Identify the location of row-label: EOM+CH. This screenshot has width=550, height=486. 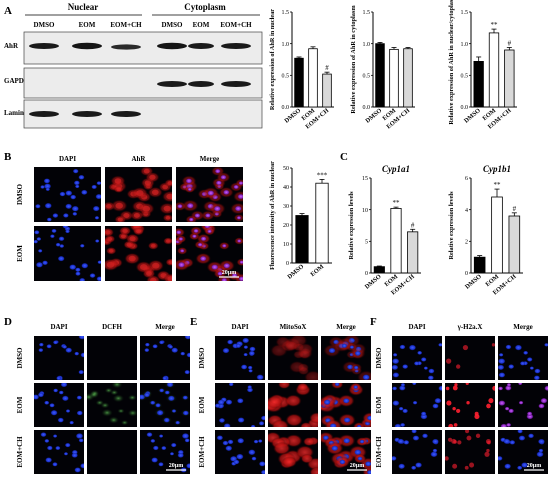
(379, 452).